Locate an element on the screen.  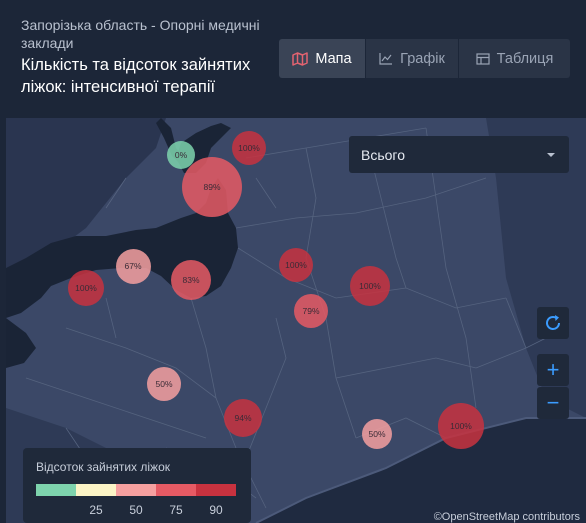
facility-filter-select: Всього is located at coordinates (459, 154).